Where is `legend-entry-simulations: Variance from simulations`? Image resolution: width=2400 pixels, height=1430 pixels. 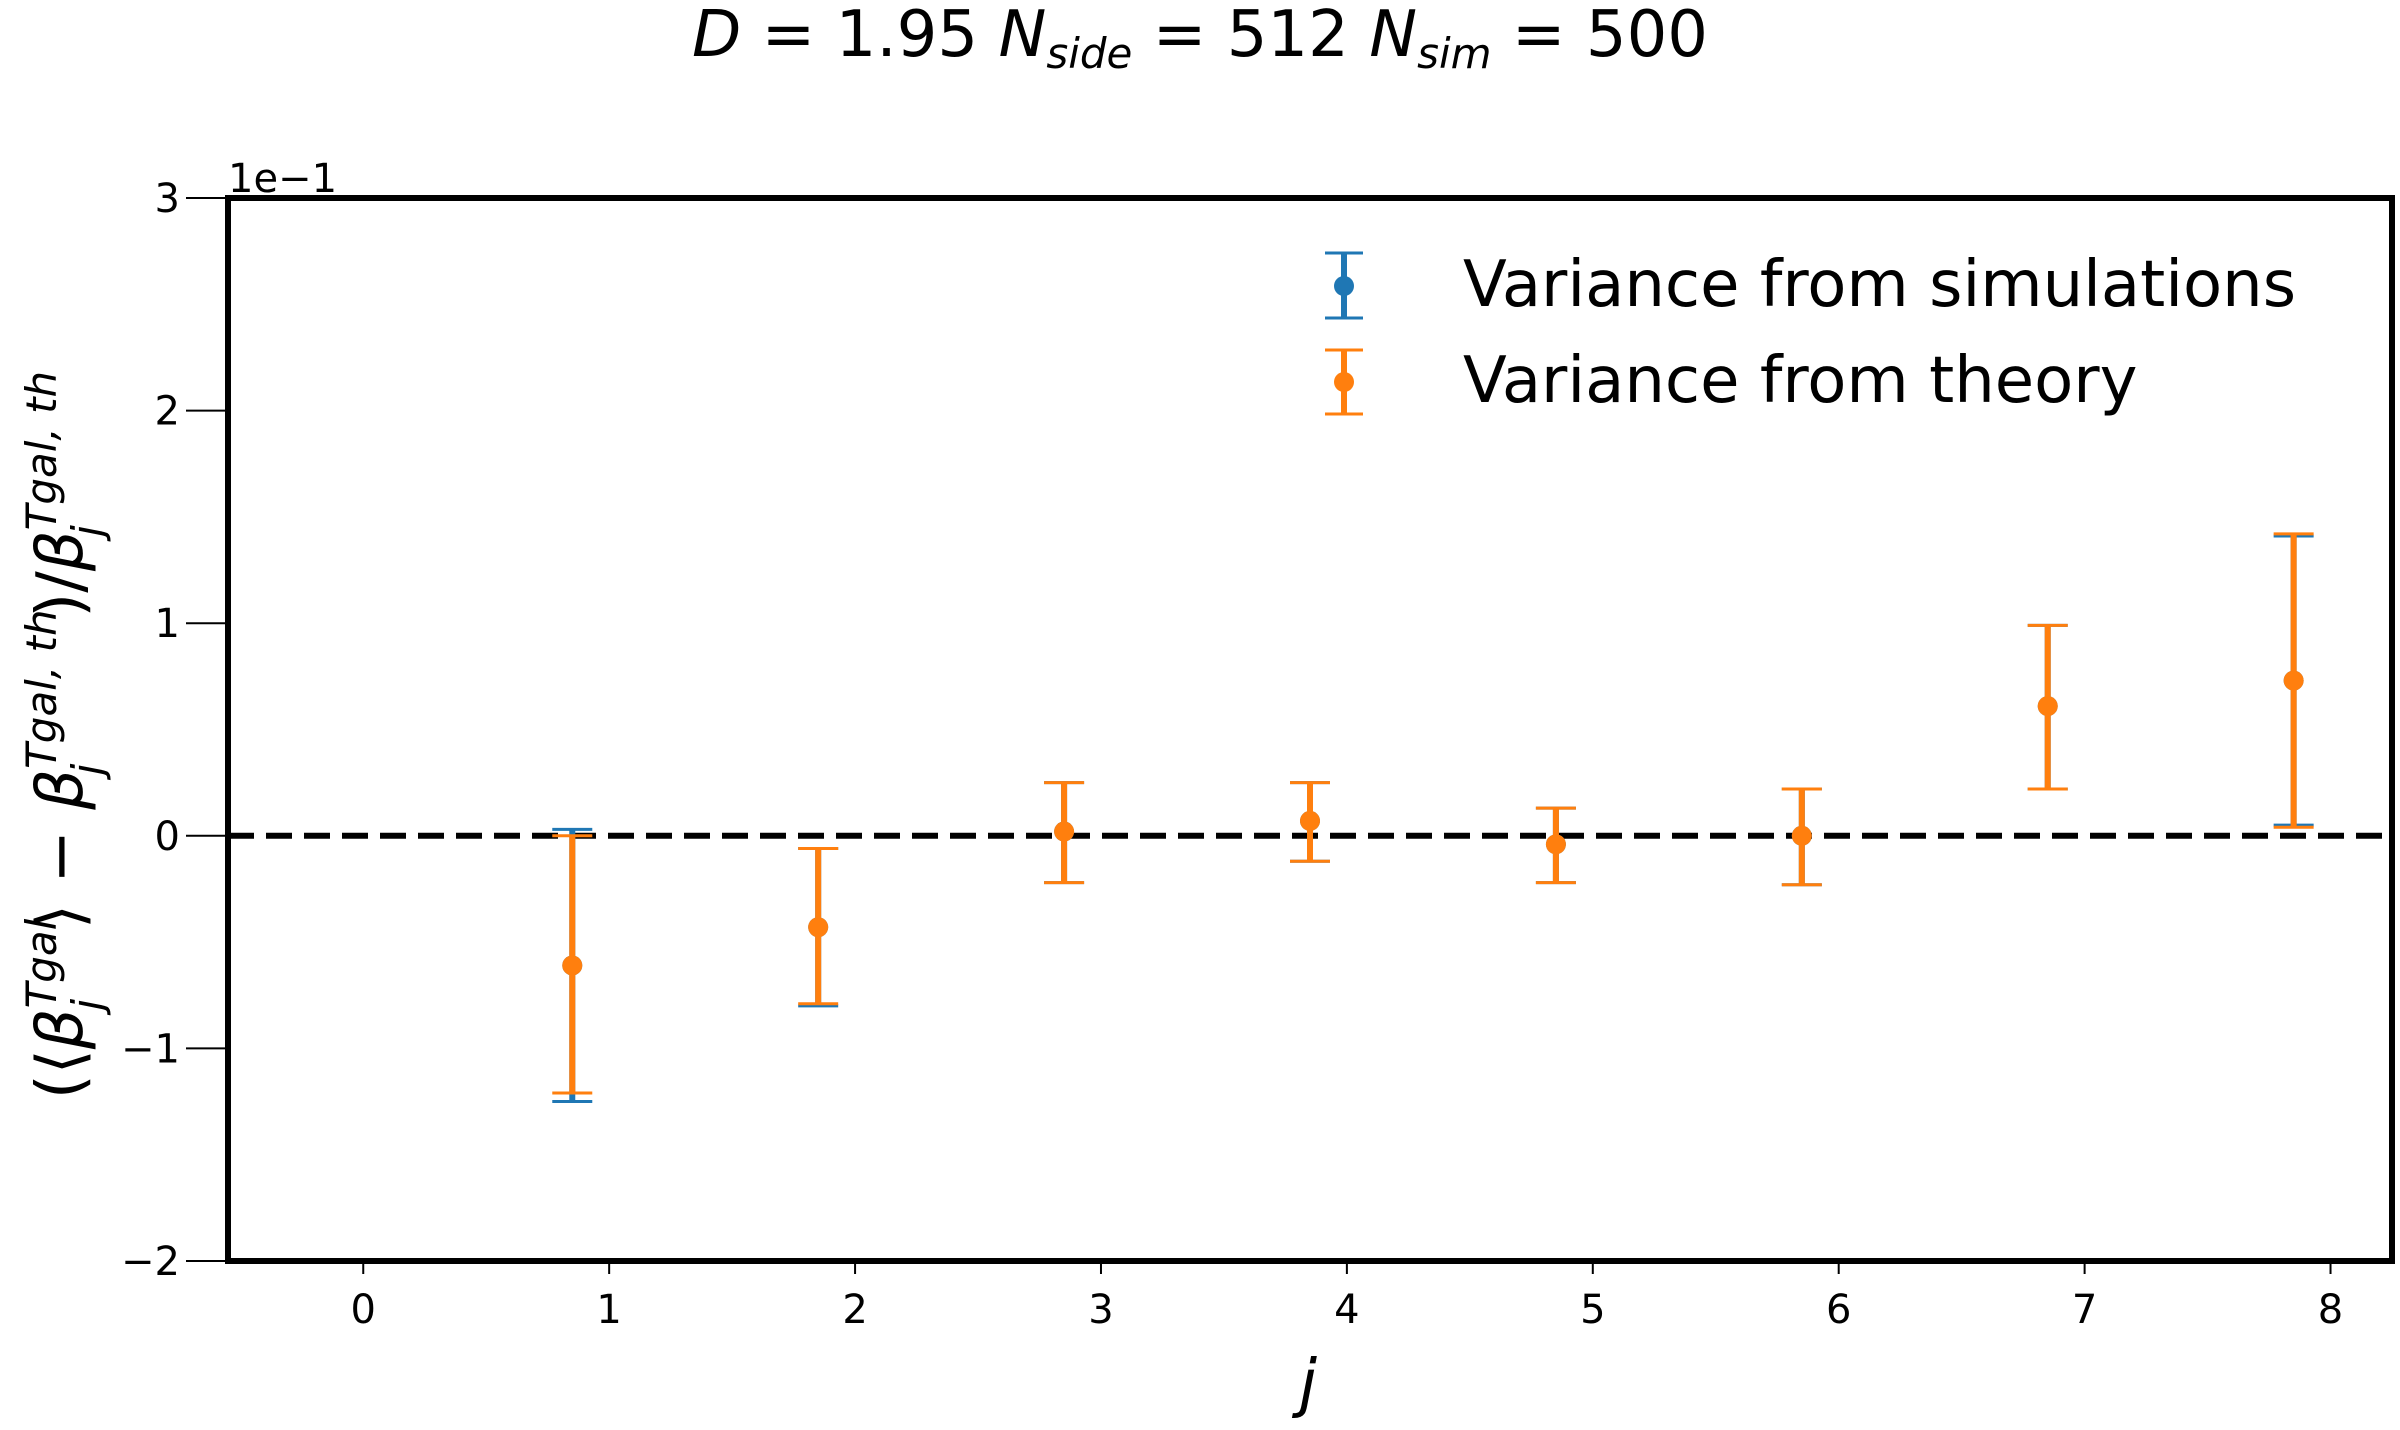
legend-entry-simulations: Variance from simulations is located at coordinates (1810, 285).